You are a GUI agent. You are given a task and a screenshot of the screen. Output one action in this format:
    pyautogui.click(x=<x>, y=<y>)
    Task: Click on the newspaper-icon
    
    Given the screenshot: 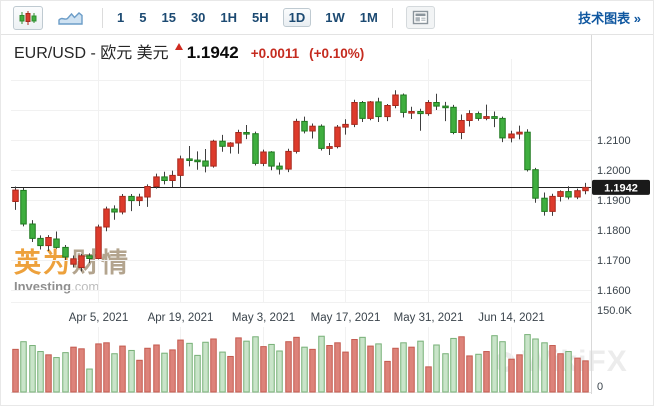 What is the action you would take?
    pyautogui.click(x=420, y=17)
    